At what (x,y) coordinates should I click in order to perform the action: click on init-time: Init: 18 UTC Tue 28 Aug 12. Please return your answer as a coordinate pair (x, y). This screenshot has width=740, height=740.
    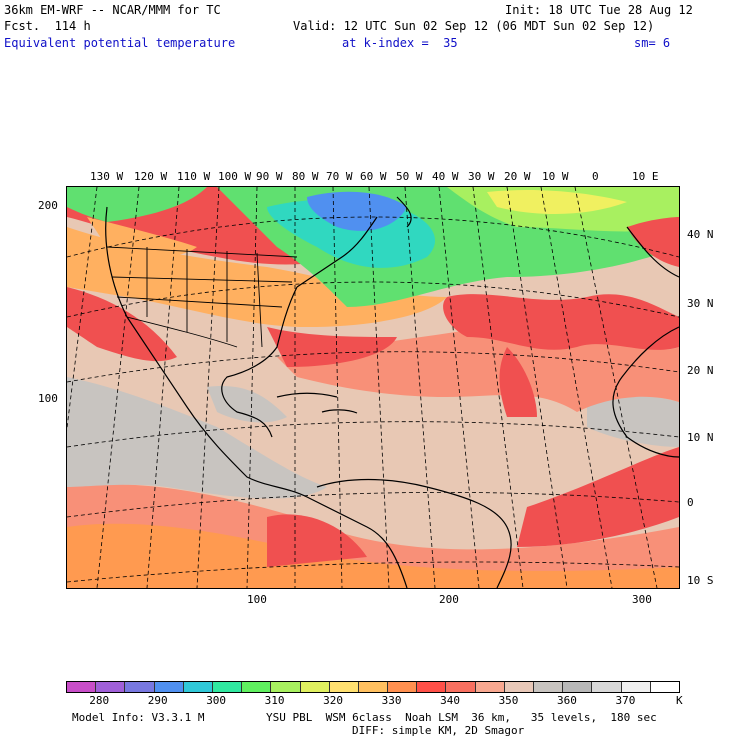
    Looking at the image, I should click on (599, 10).